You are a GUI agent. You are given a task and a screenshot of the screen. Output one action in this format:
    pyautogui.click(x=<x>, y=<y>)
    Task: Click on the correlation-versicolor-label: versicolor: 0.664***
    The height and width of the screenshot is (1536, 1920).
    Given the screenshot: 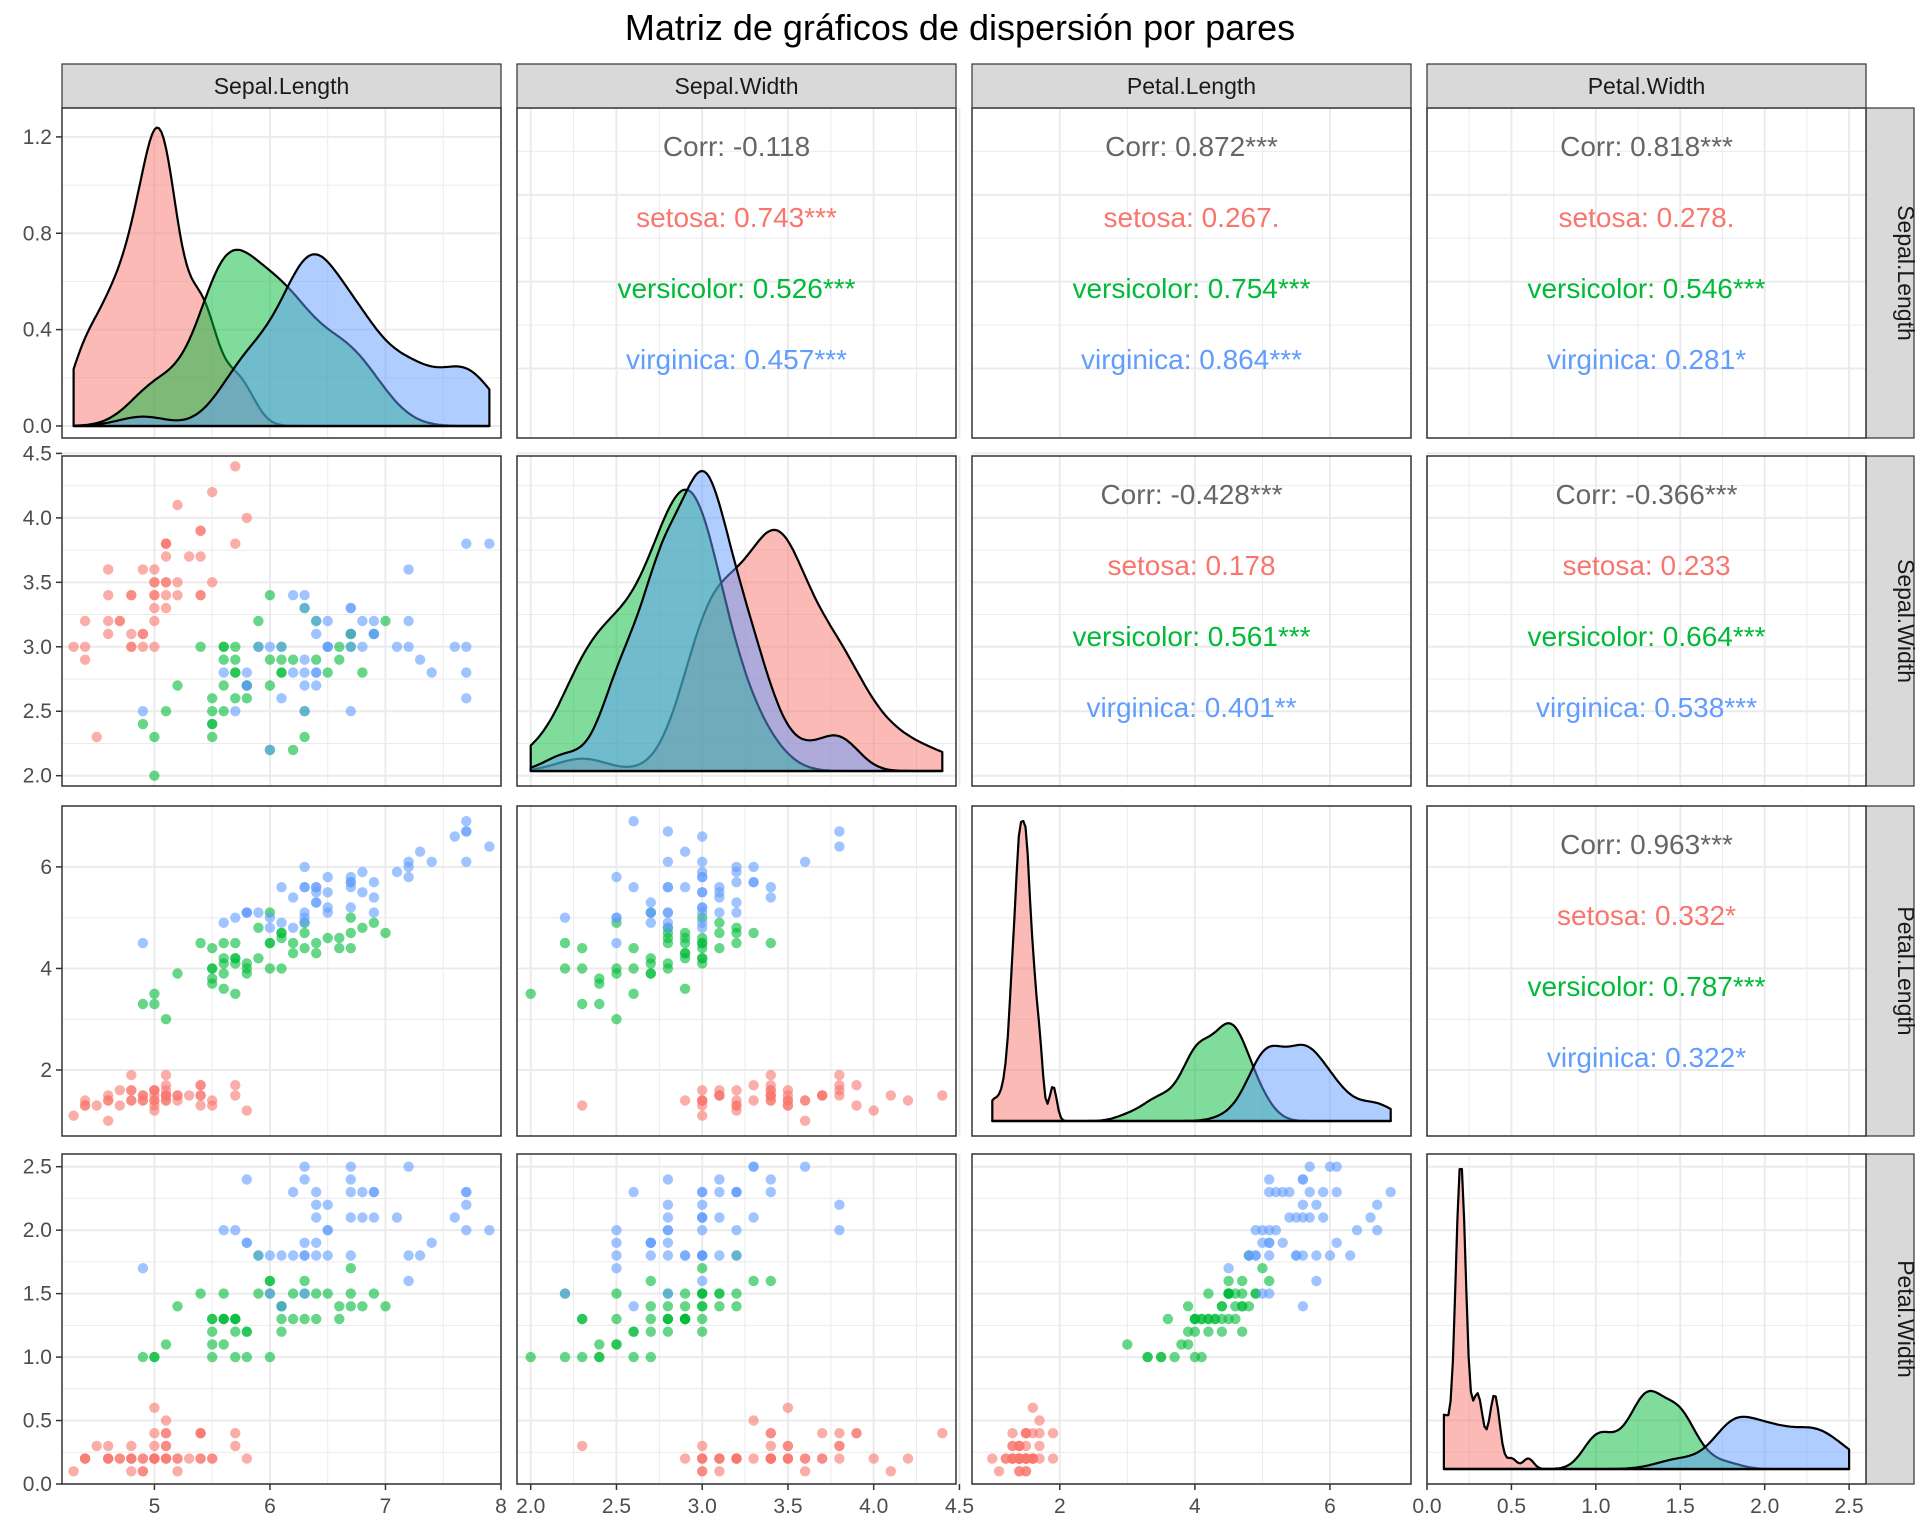 What is the action you would take?
    pyautogui.click(x=1646, y=636)
    